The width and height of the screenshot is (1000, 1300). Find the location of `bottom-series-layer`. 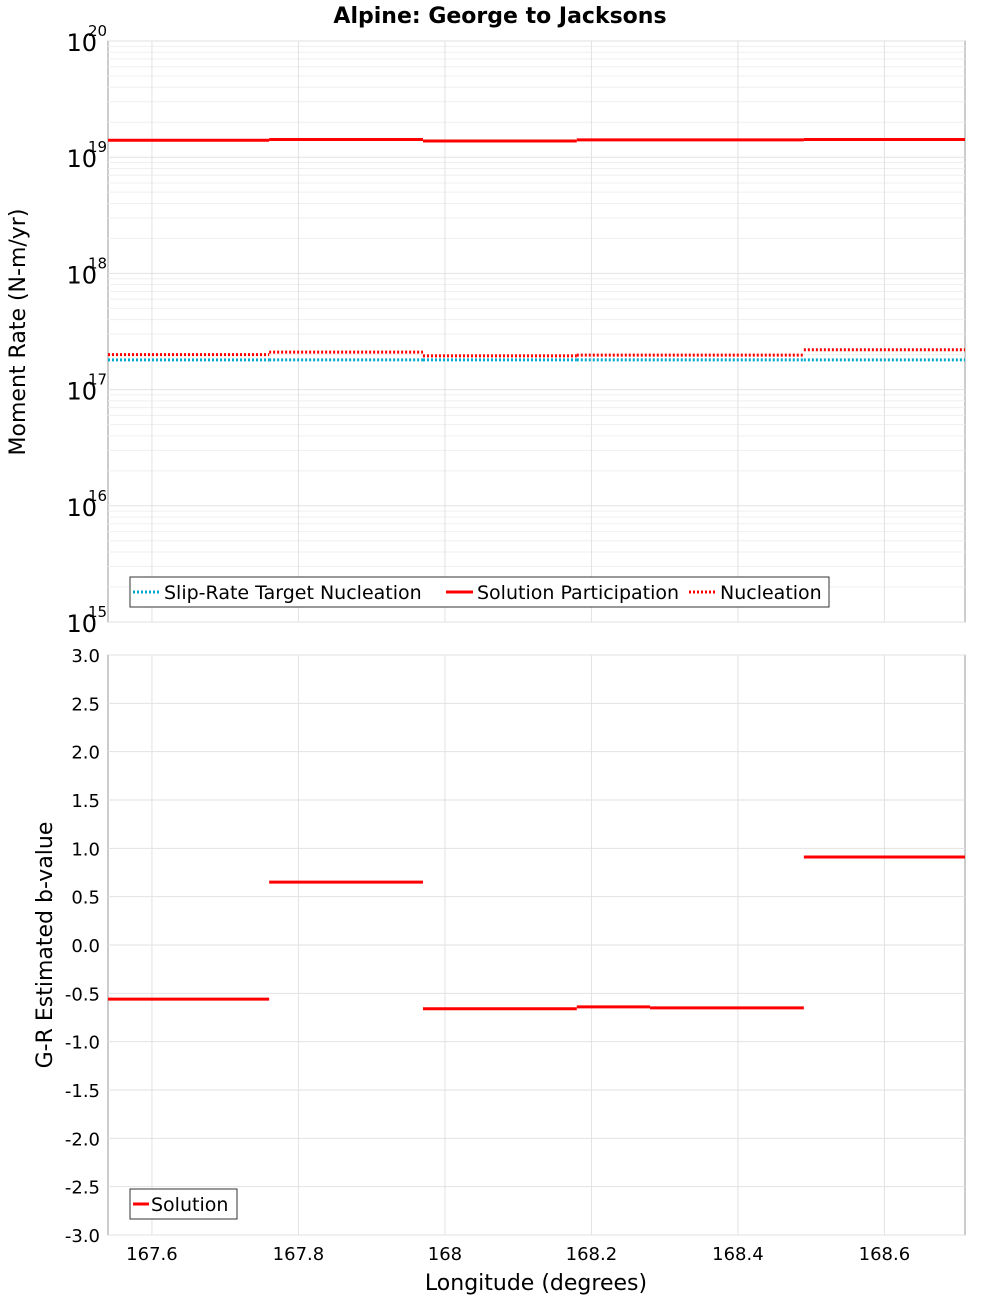

bottom-series-layer is located at coordinates (536, 933).